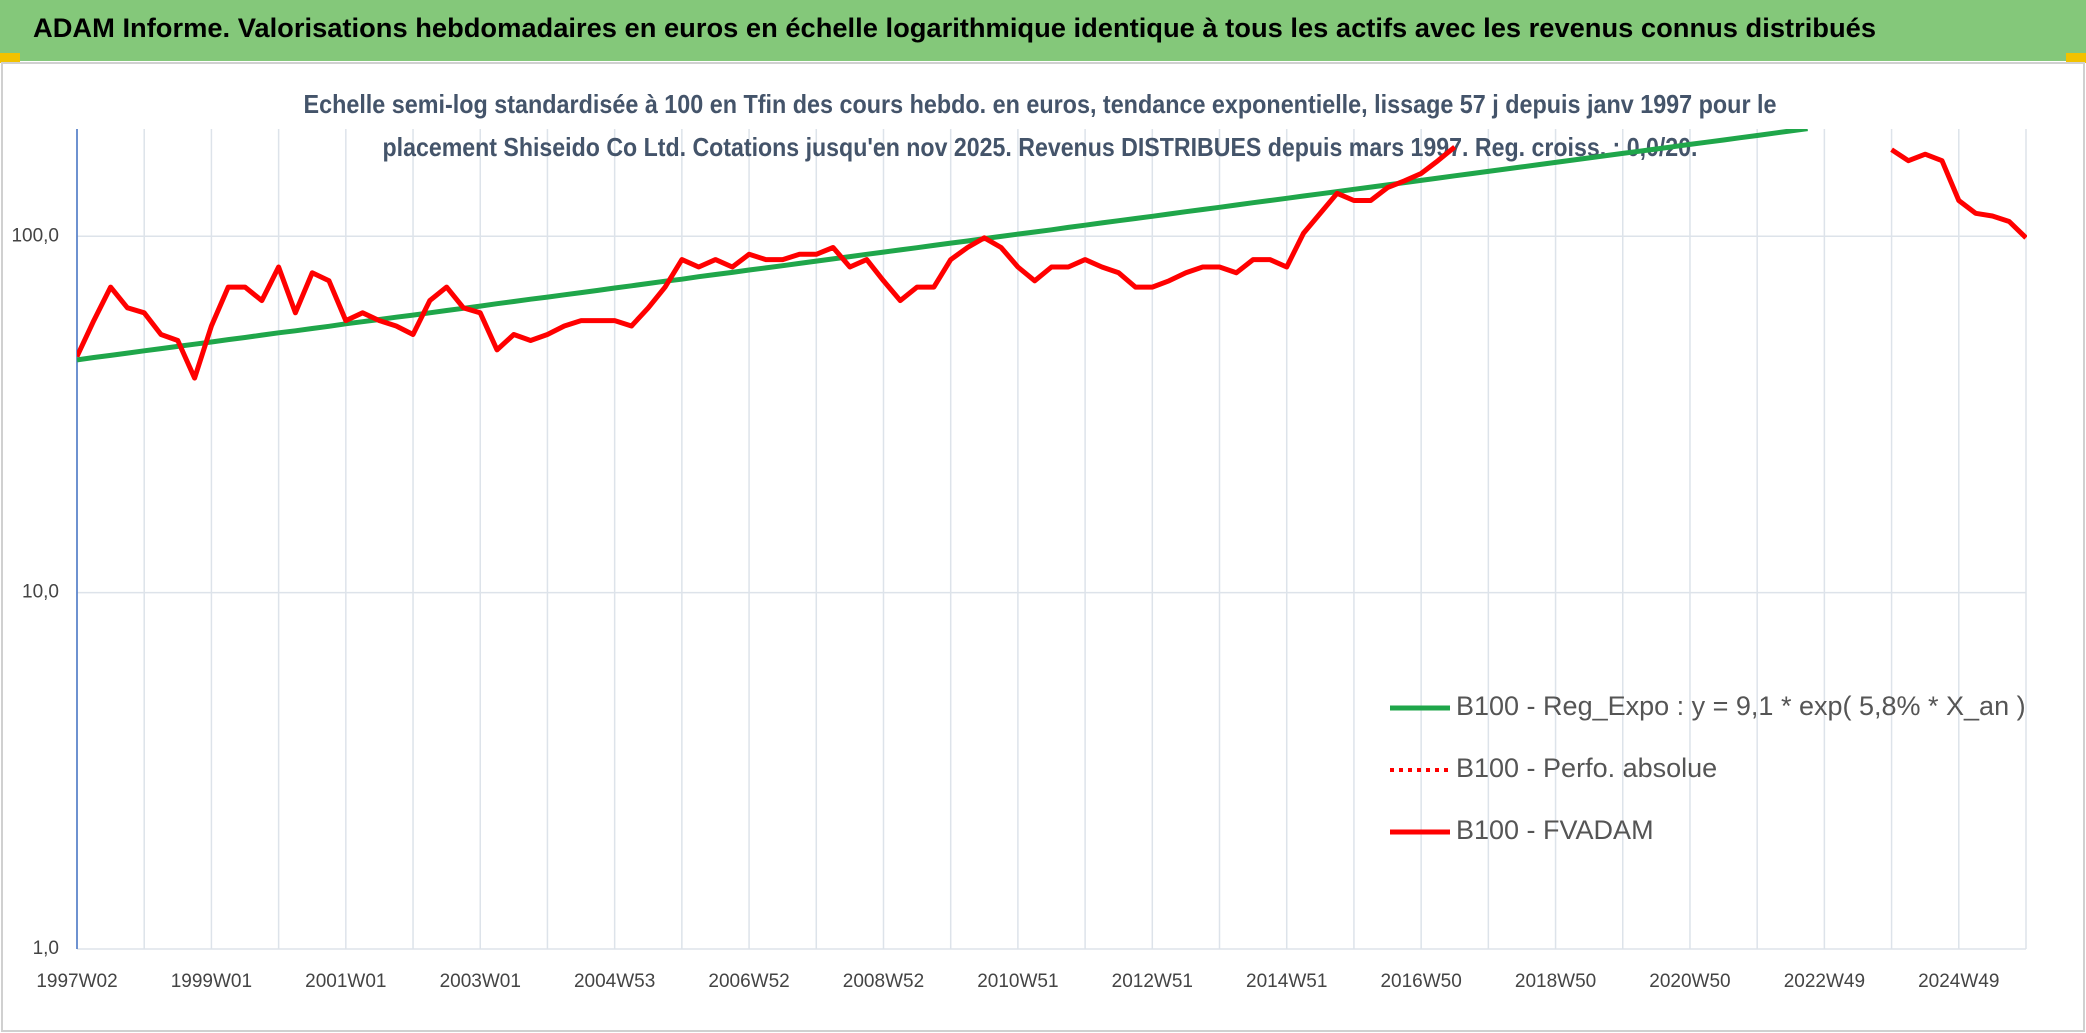 This screenshot has width=2086, height=1033. What do you see at coordinates (1689, 981) in the screenshot?
I see `x-tick-label: 2020W50` at bounding box center [1689, 981].